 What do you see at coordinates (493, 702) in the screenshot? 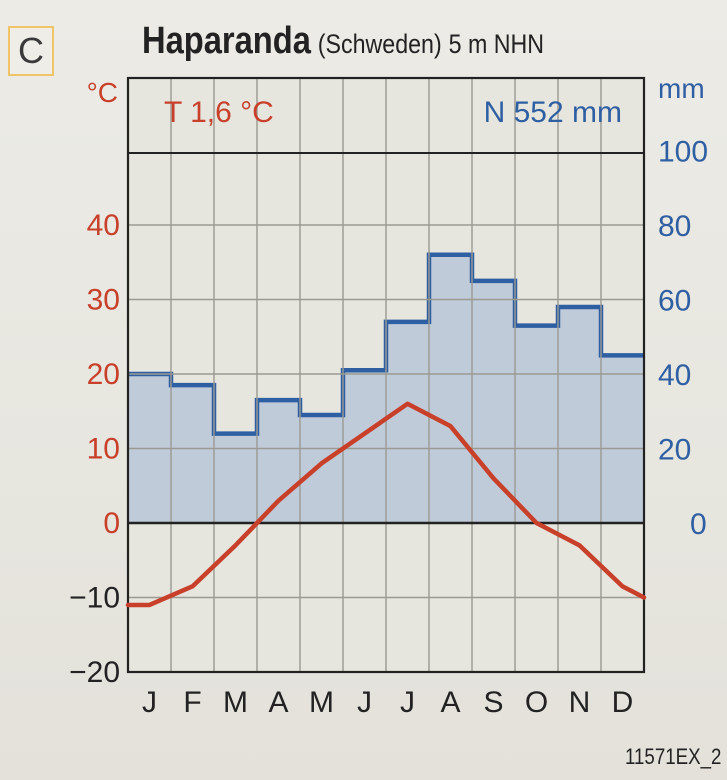
I see `month-label: S` at bounding box center [493, 702].